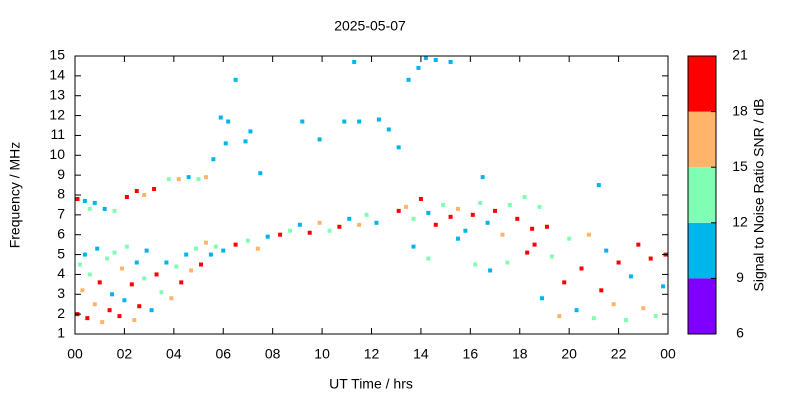 The height and width of the screenshot is (400, 800). Describe the element at coordinates (759, 195) in the screenshot. I see `colorbar-label: Signal to Noise Ratio SNR / dB` at that location.